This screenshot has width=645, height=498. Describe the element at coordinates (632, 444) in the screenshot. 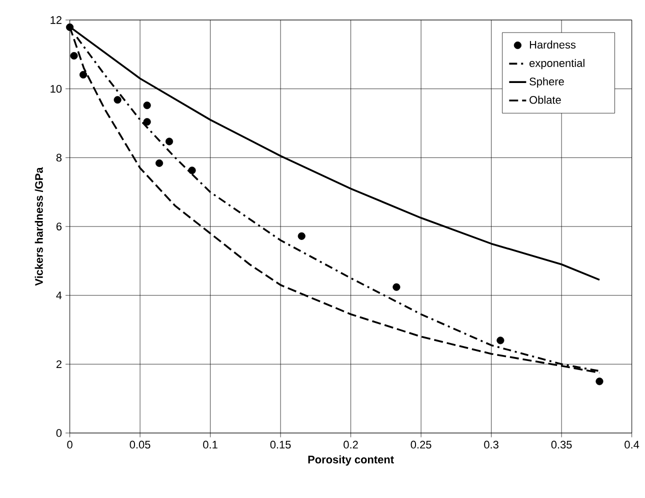

I see `x-tick-label: 0.4` at that location.